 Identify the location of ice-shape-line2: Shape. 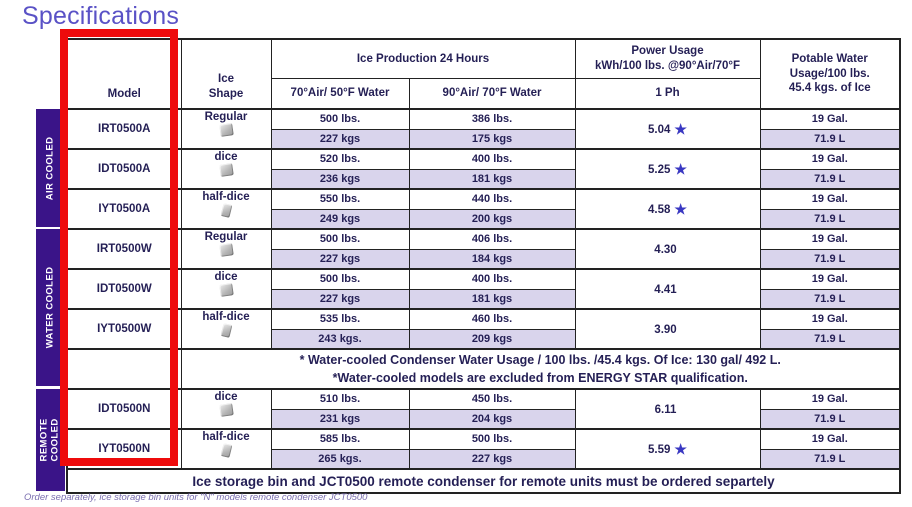
(226, 93).